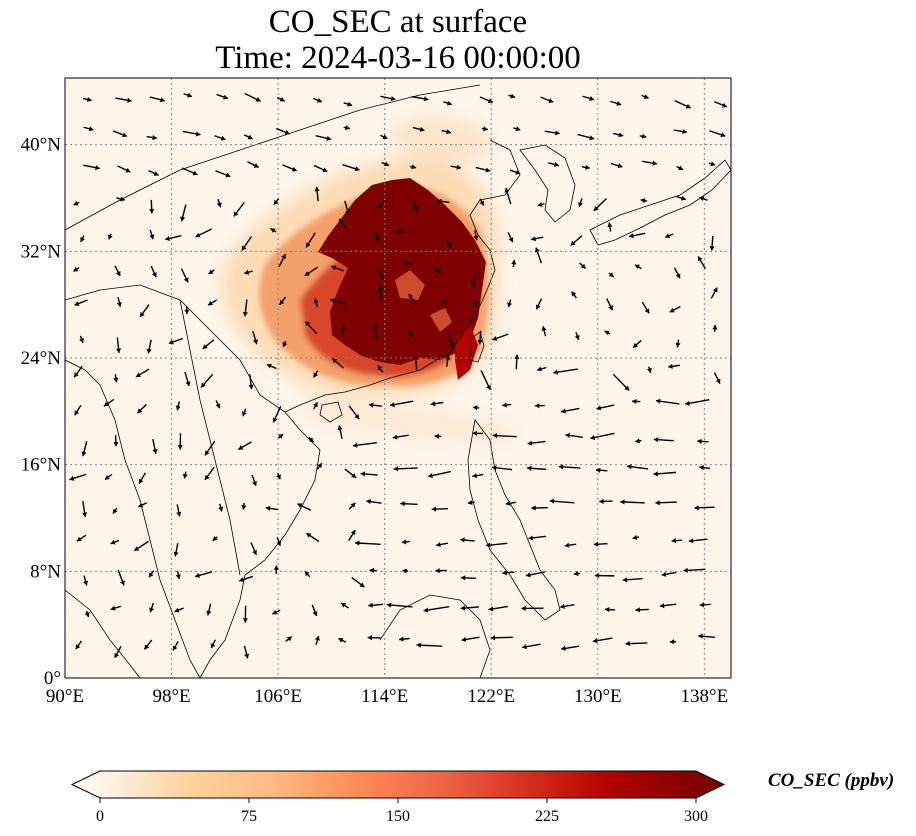  What do you see at coordinates (100, 816) in the screenshot?
I see `colorbar-tick-label: 0` at bounding box center [100, 816].